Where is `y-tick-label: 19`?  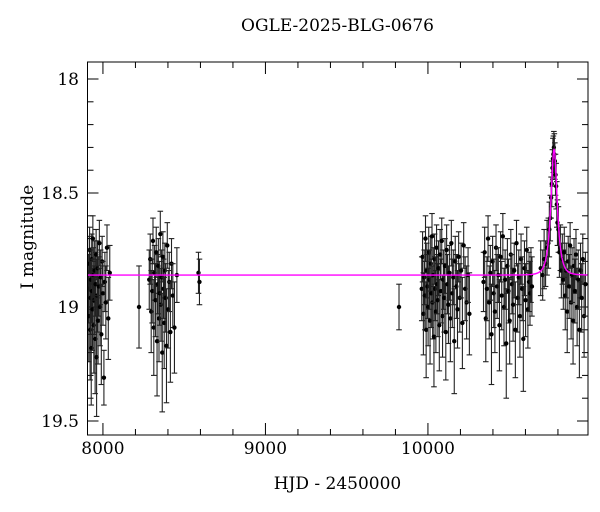 y-tick-label: 19 is located at coordinates (68, 308).